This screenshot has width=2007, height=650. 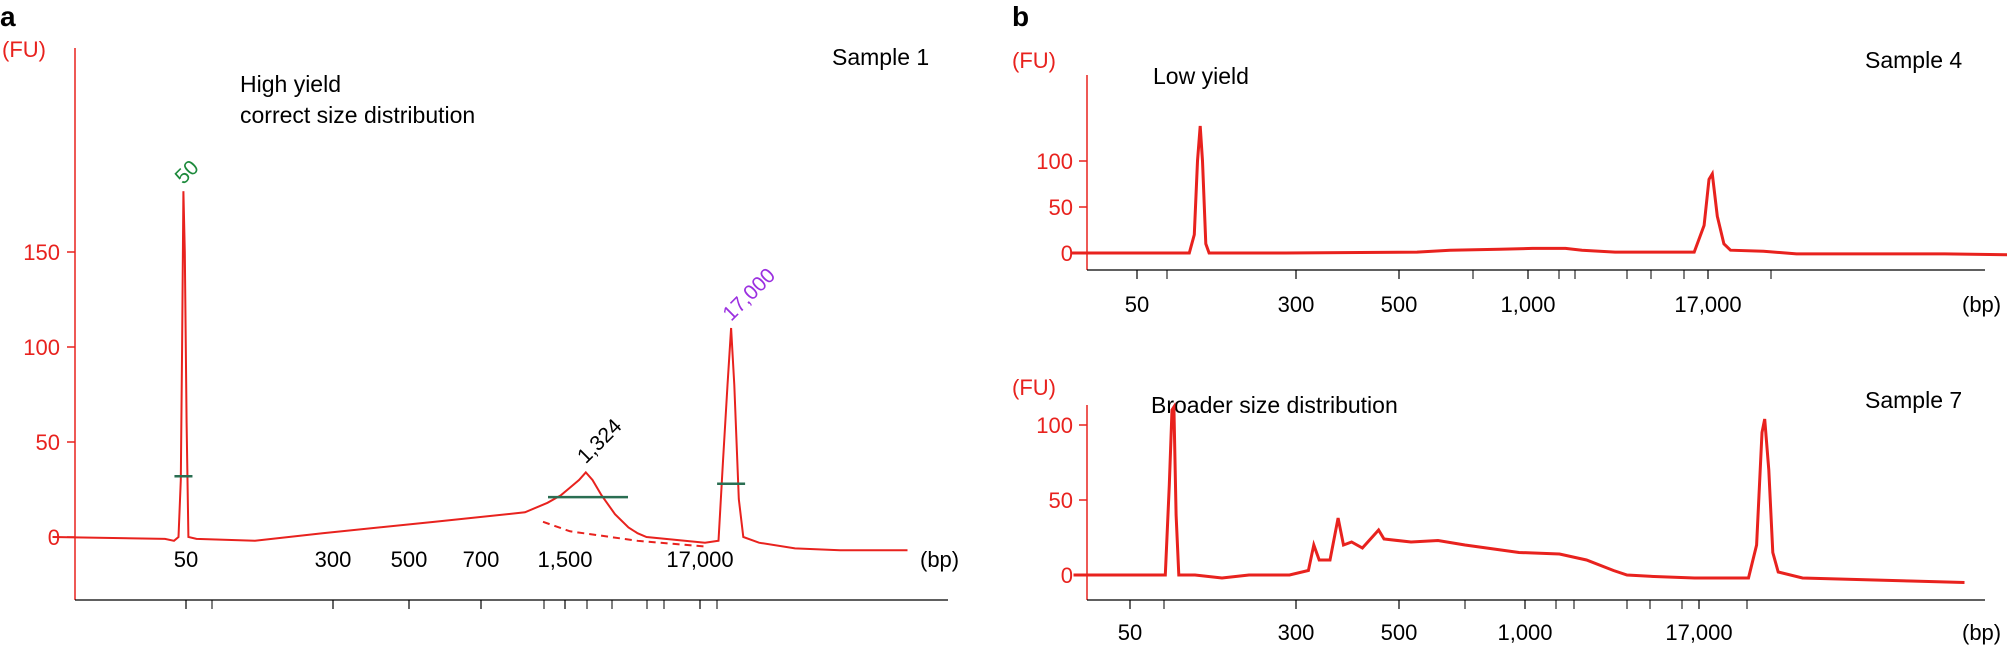 What do you see at coordinates (939, 559) in the screenshot?
I see `x-axis-label-a: (bp)` at bounding box center [939, 559].